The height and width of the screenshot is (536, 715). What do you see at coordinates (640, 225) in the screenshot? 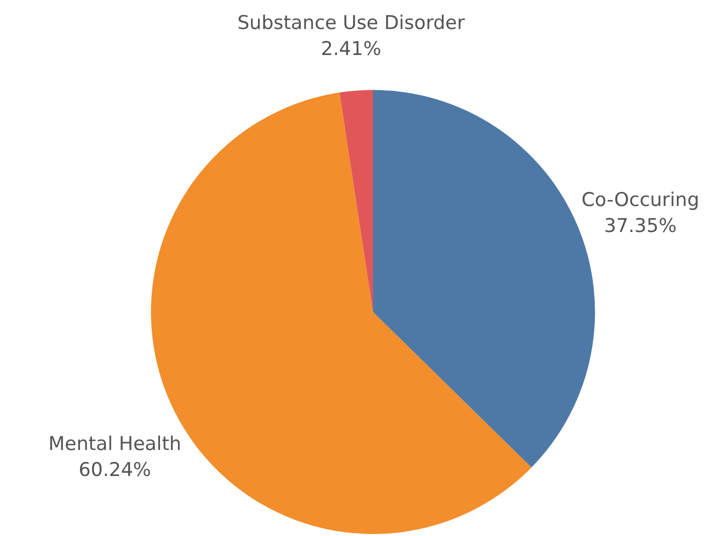
I see `data-label: 37.35%` at bounding box center [640, 225].